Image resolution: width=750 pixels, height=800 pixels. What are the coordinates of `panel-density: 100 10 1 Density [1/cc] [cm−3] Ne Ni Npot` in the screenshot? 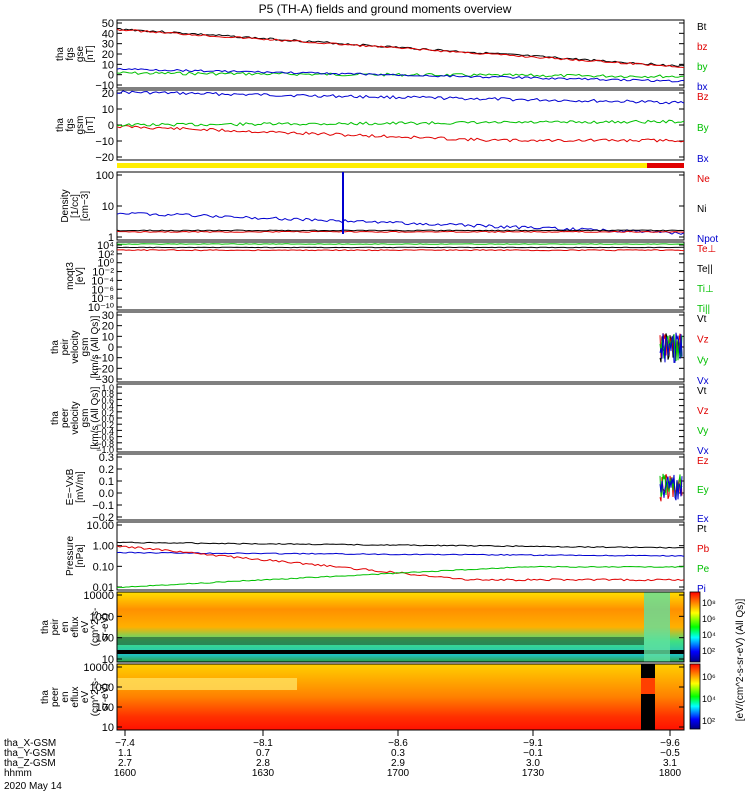 It's located at (389, 207).